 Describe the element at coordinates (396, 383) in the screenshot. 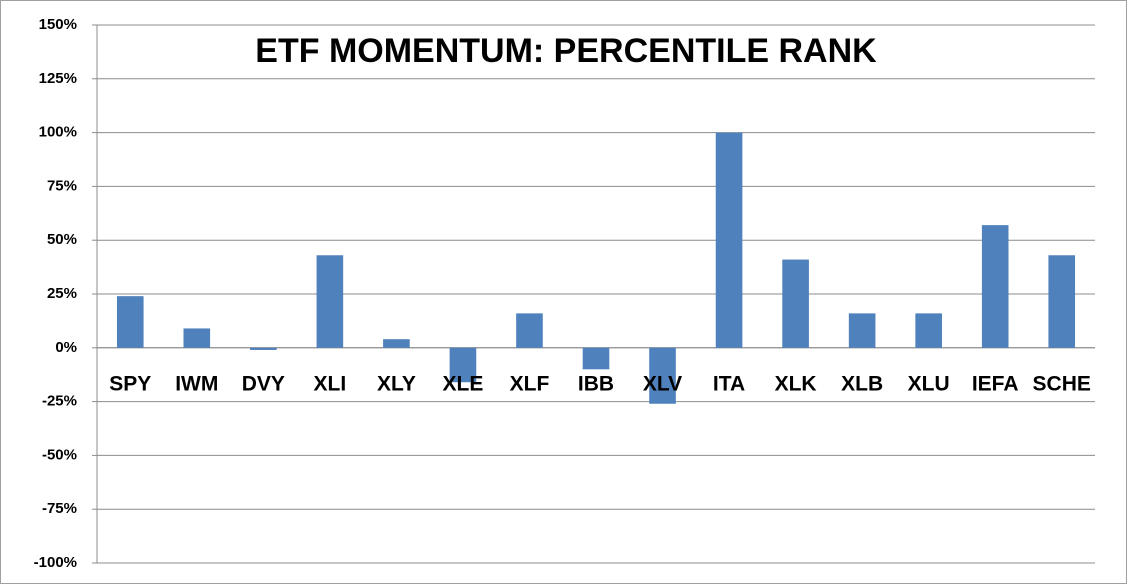

I see `x-tick-label: XLY` at that location.